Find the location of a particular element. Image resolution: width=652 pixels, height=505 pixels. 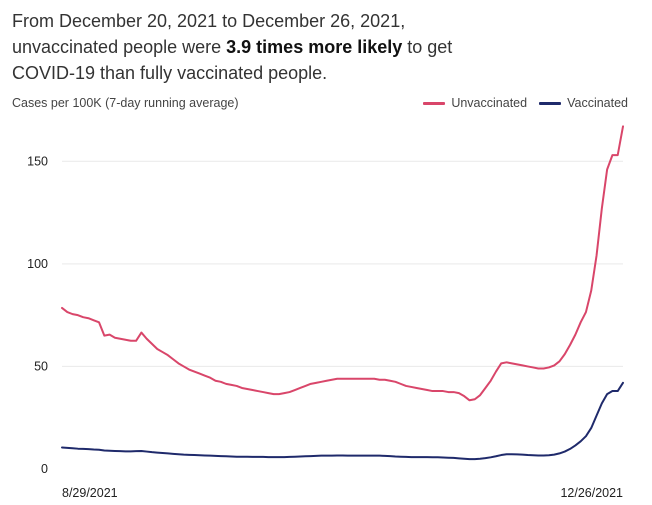

legend-item-vaccinated: Vaccinated is located at coordinates (583, 103).